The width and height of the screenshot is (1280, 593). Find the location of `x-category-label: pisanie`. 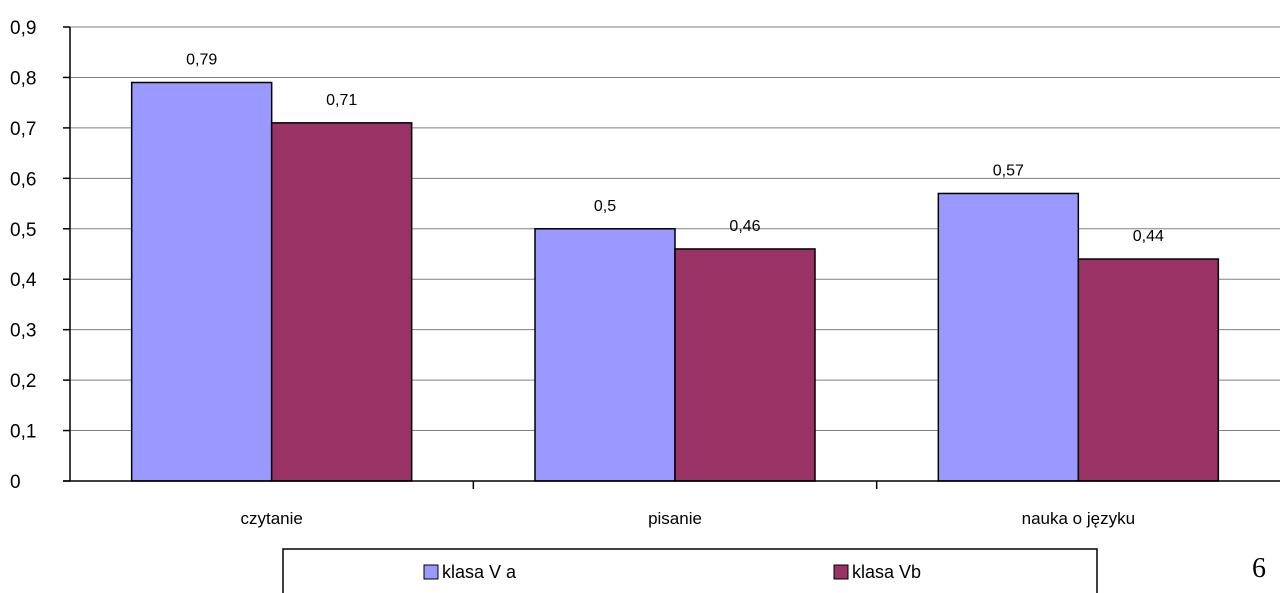

x-category-label: pisanie is located at coordinates (675, 518).